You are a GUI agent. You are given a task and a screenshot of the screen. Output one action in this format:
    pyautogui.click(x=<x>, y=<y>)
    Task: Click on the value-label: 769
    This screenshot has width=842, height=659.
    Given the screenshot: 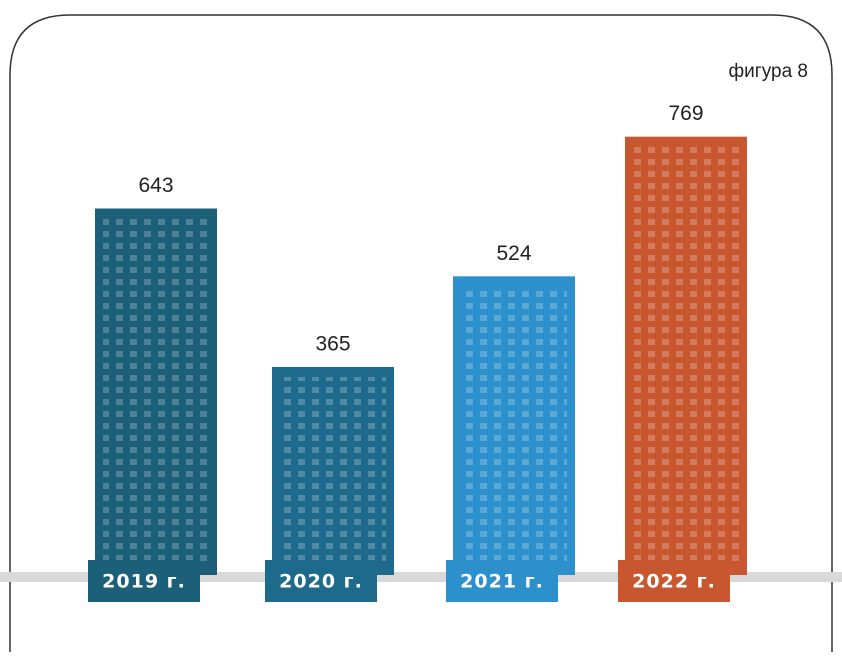 What is the action you would take?
    pyautogui.click(x=685, y=113)
    